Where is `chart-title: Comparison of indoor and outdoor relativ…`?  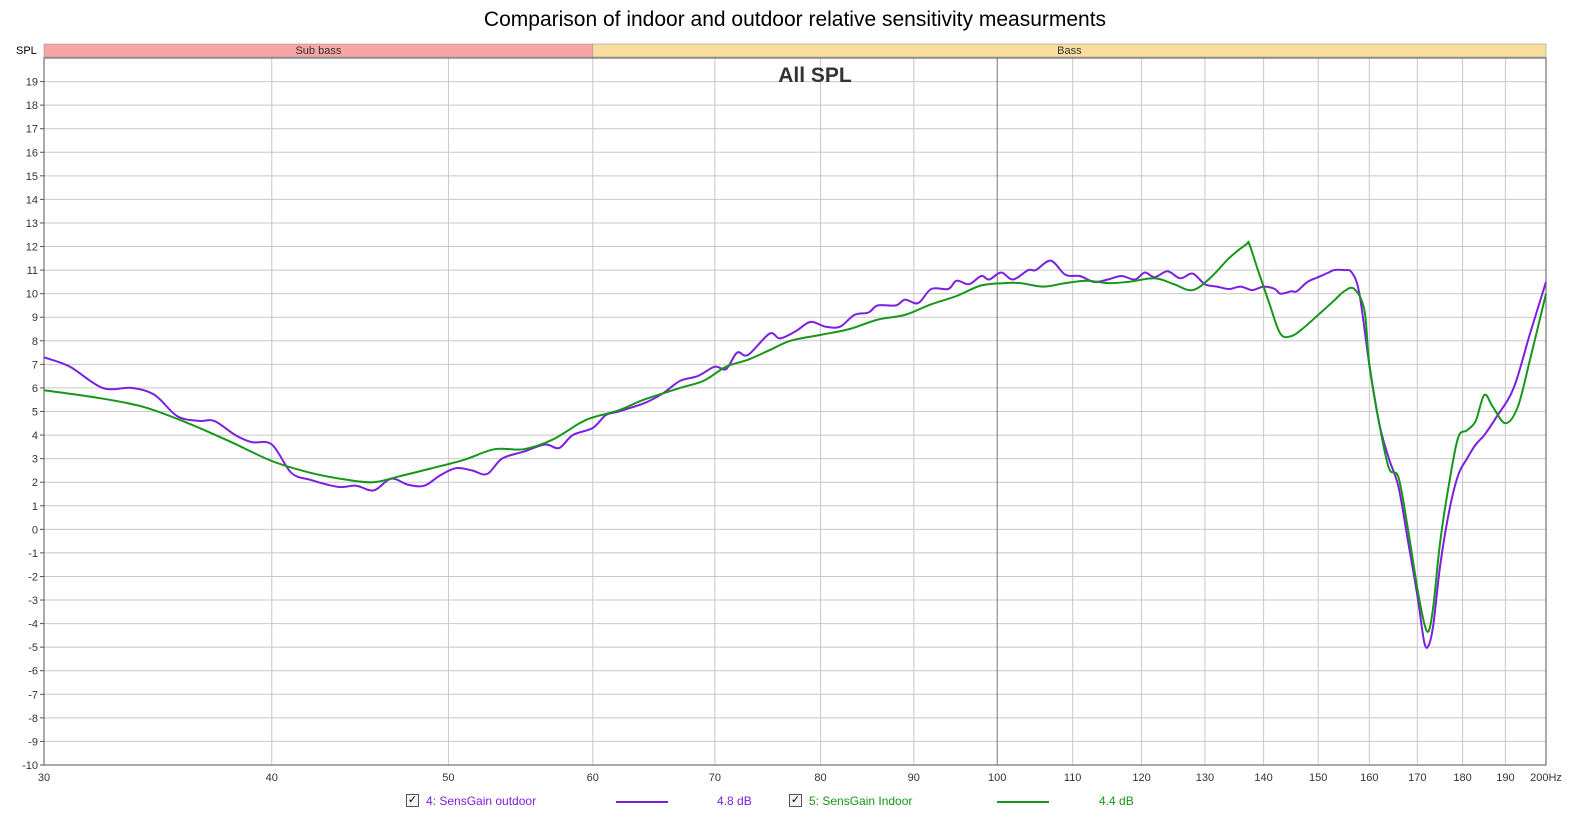
chart-title: Comparison of indoor and outdoor relativ… is located at coordinates (795, 19).